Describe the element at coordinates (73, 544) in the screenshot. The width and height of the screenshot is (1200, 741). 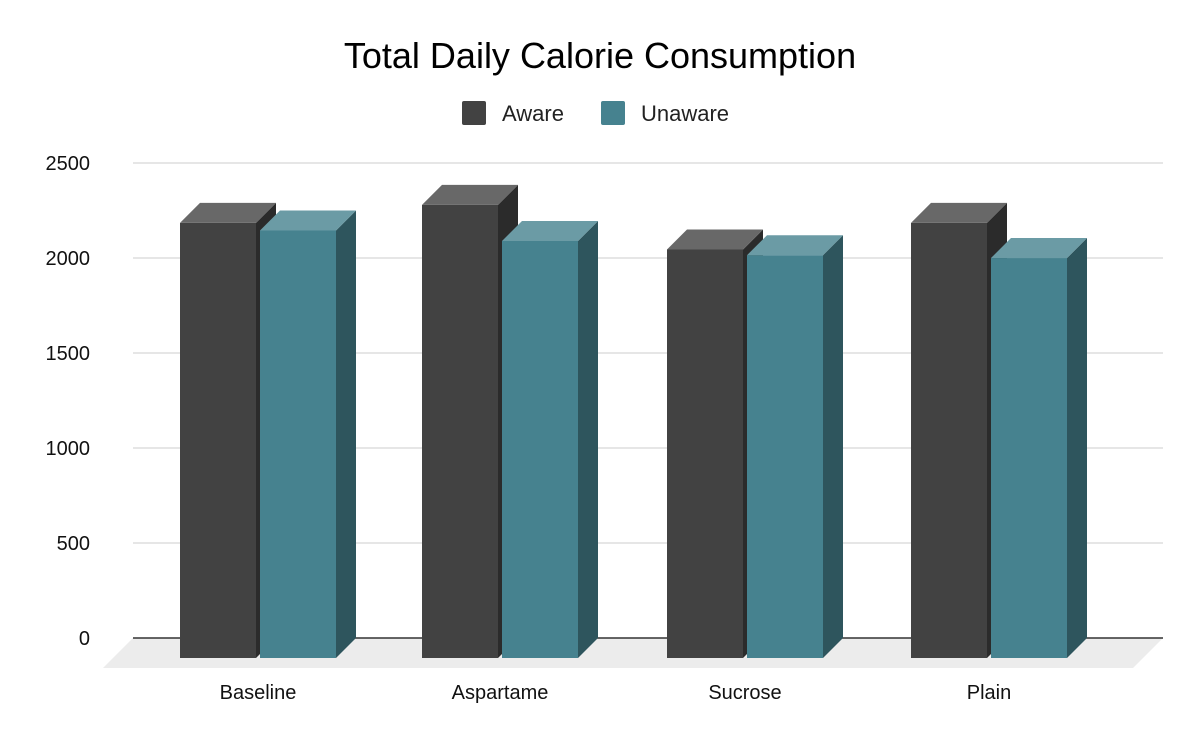
I see `y-tick-label: 500` at that location.